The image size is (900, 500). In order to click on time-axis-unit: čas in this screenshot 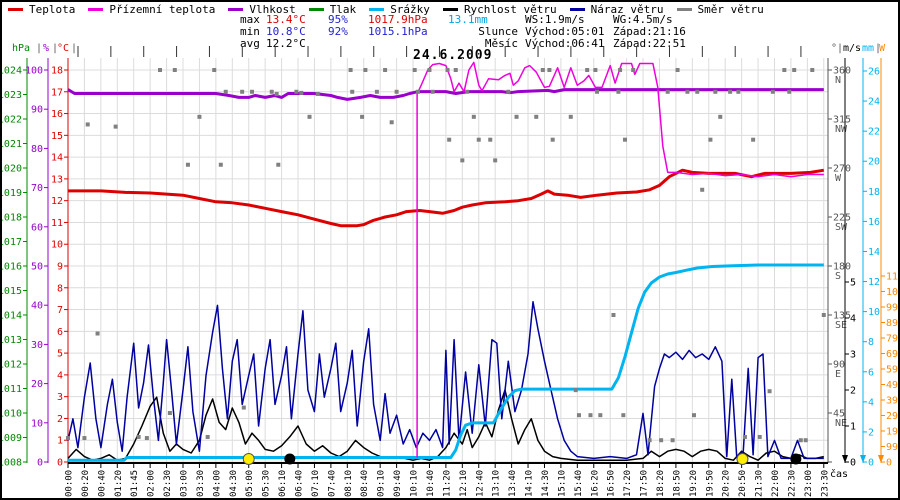, I will do `click(839, 474)`.